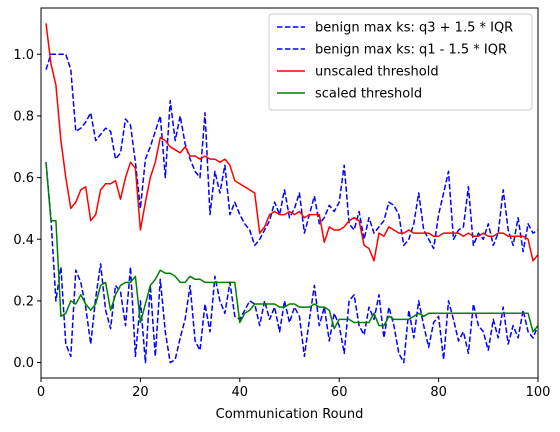  What do you see at coordinates (140, 392) in the screenshot?
I see `x-tick-label: 20` at bounding box center [140, 392].